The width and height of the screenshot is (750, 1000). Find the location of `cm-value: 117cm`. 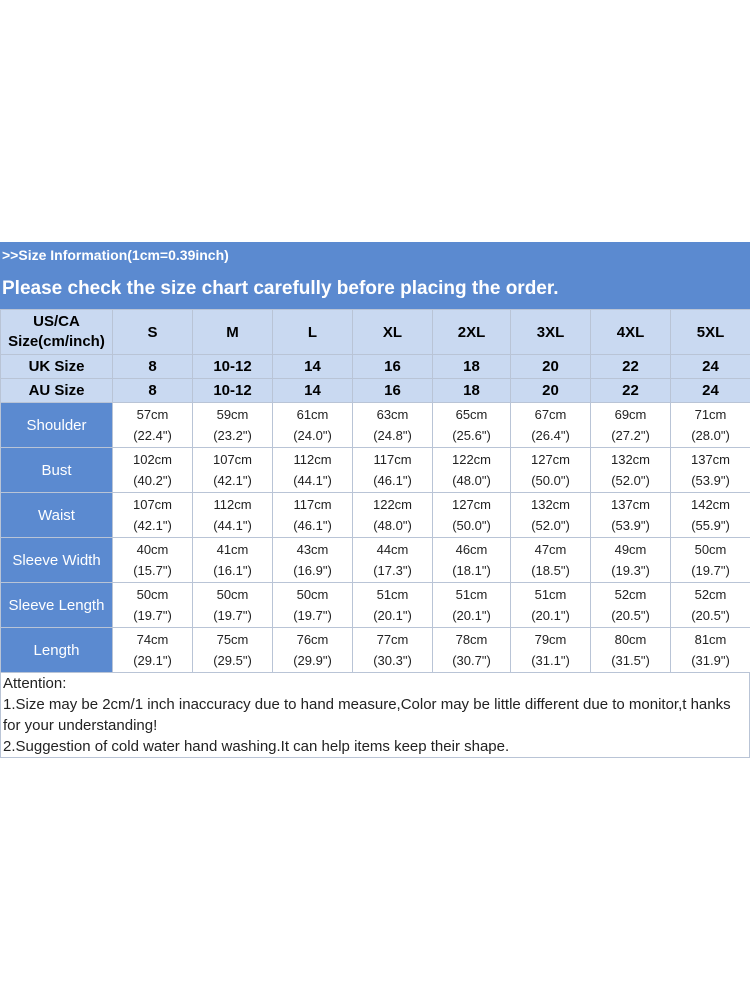

cm-value: 117cm is located at coordinates (312, 504).